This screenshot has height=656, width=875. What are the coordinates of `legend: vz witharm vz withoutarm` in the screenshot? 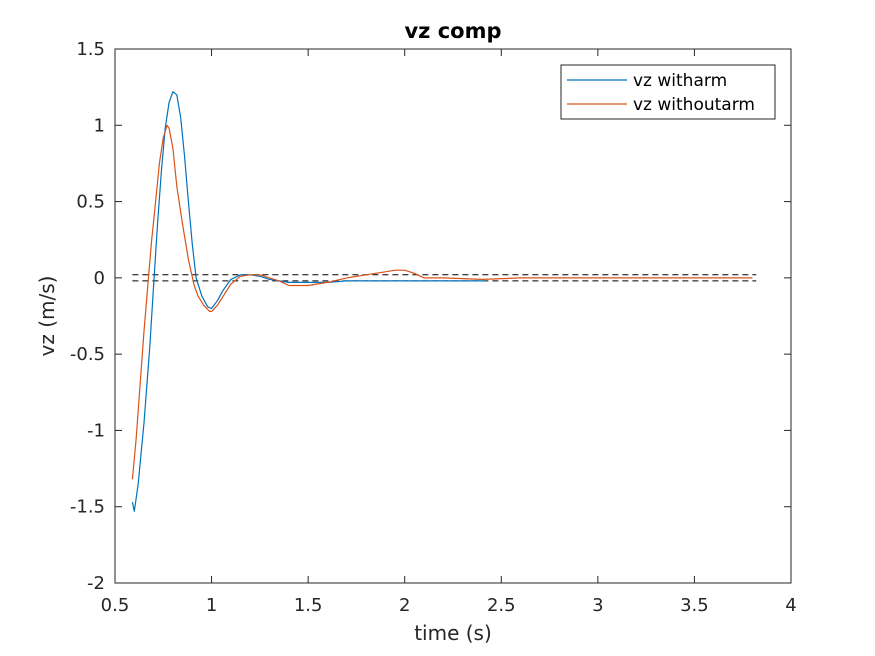 It's located at (668, 92).